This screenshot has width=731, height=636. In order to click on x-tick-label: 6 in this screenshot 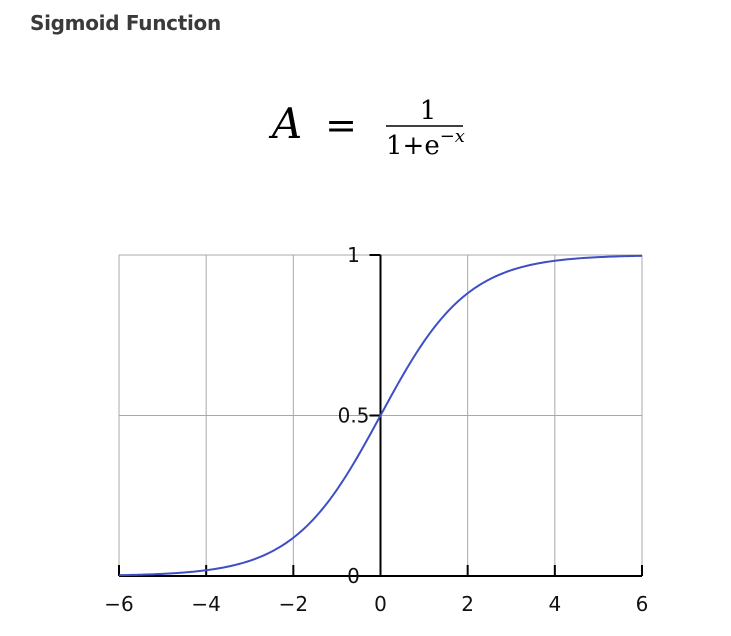, I will do `click(642, 604)`.